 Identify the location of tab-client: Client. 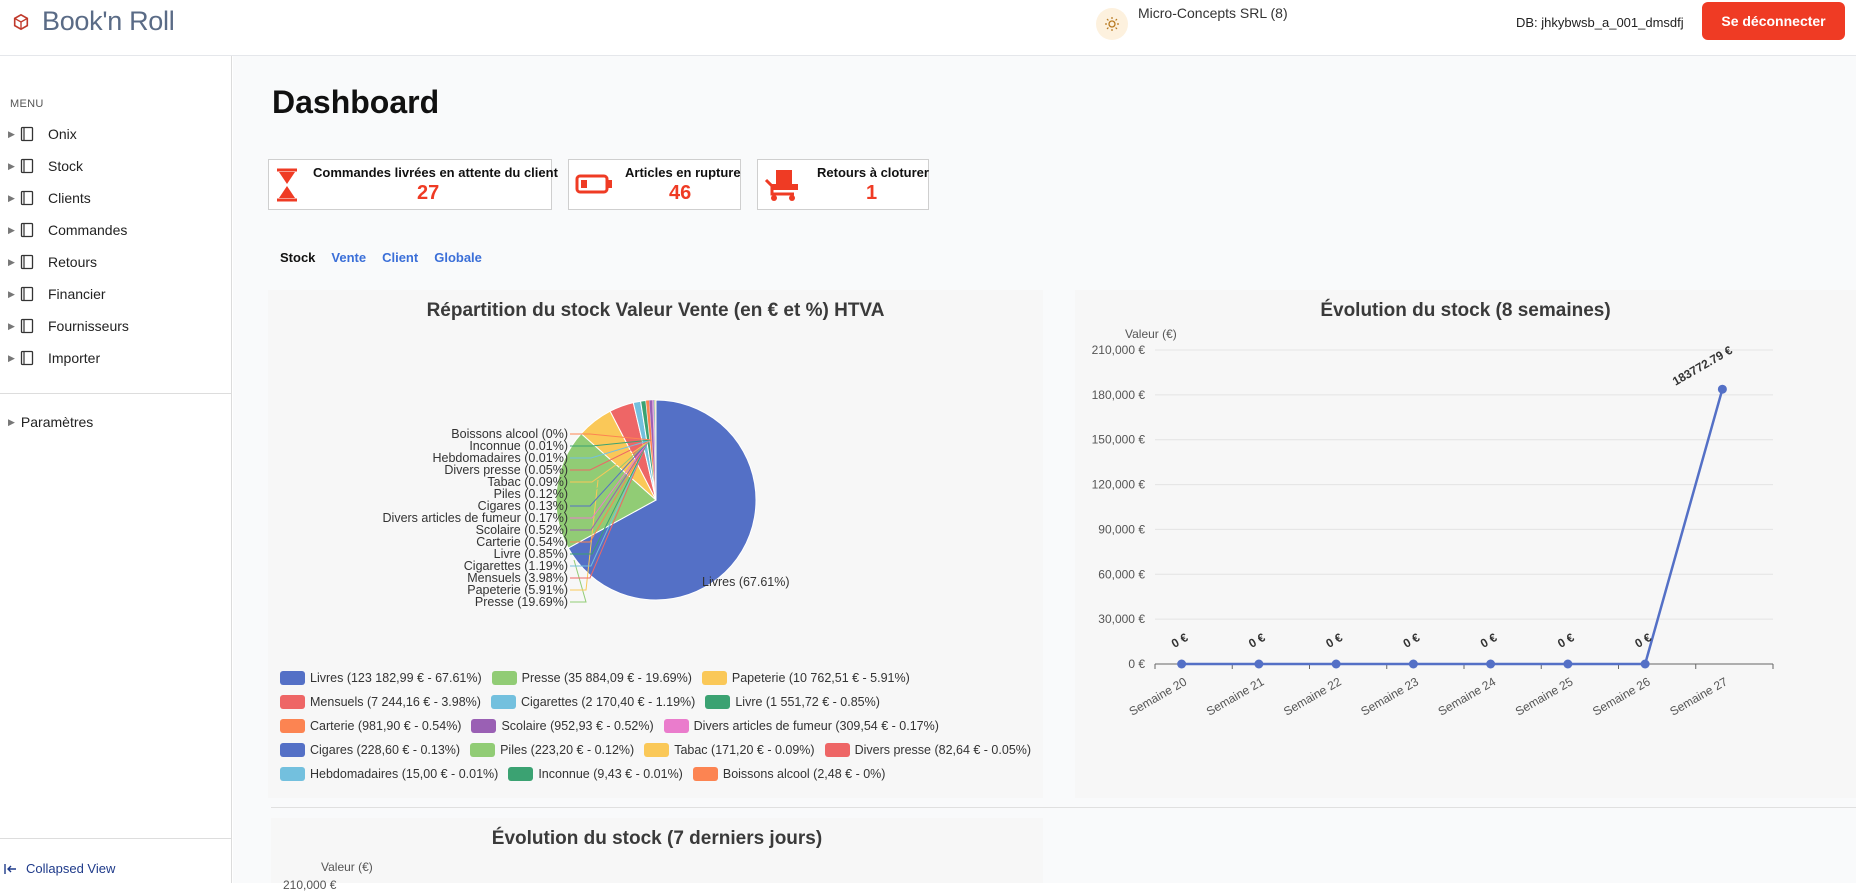
(400, 257).